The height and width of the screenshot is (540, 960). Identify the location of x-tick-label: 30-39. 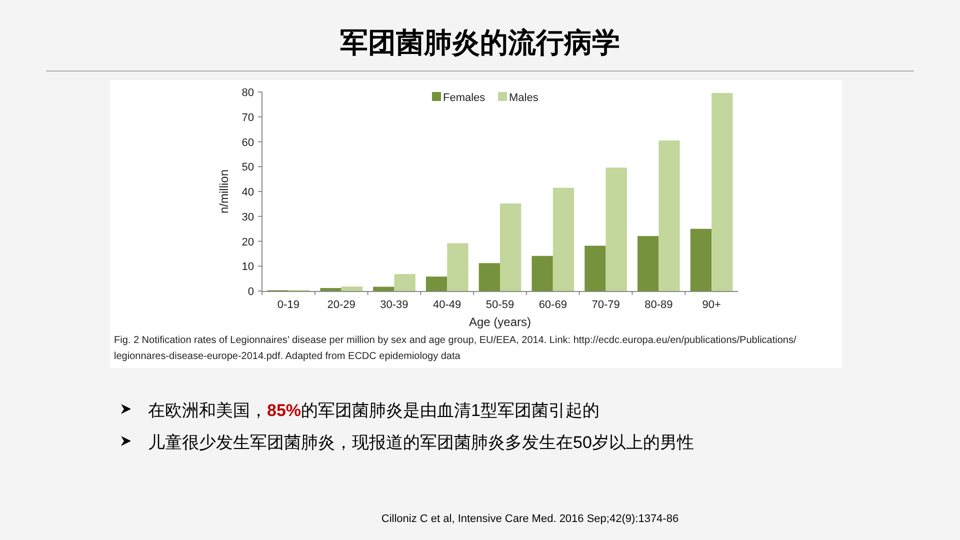
(394, 305).